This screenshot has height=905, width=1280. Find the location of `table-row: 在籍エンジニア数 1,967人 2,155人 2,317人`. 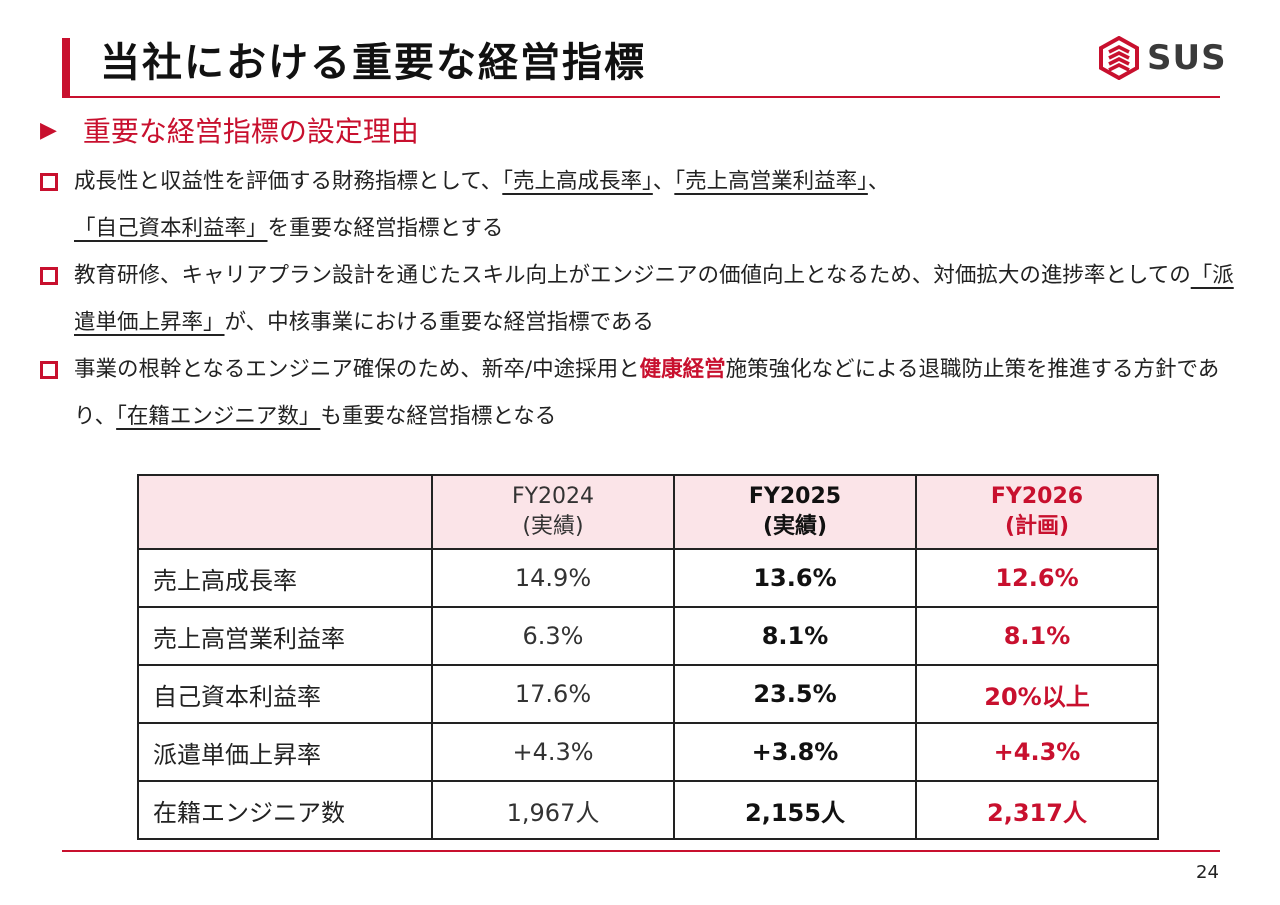

table-row: 在籍エンジニア数 1,967人 2,155人 2,317人 is located at coordinates (648, 810).